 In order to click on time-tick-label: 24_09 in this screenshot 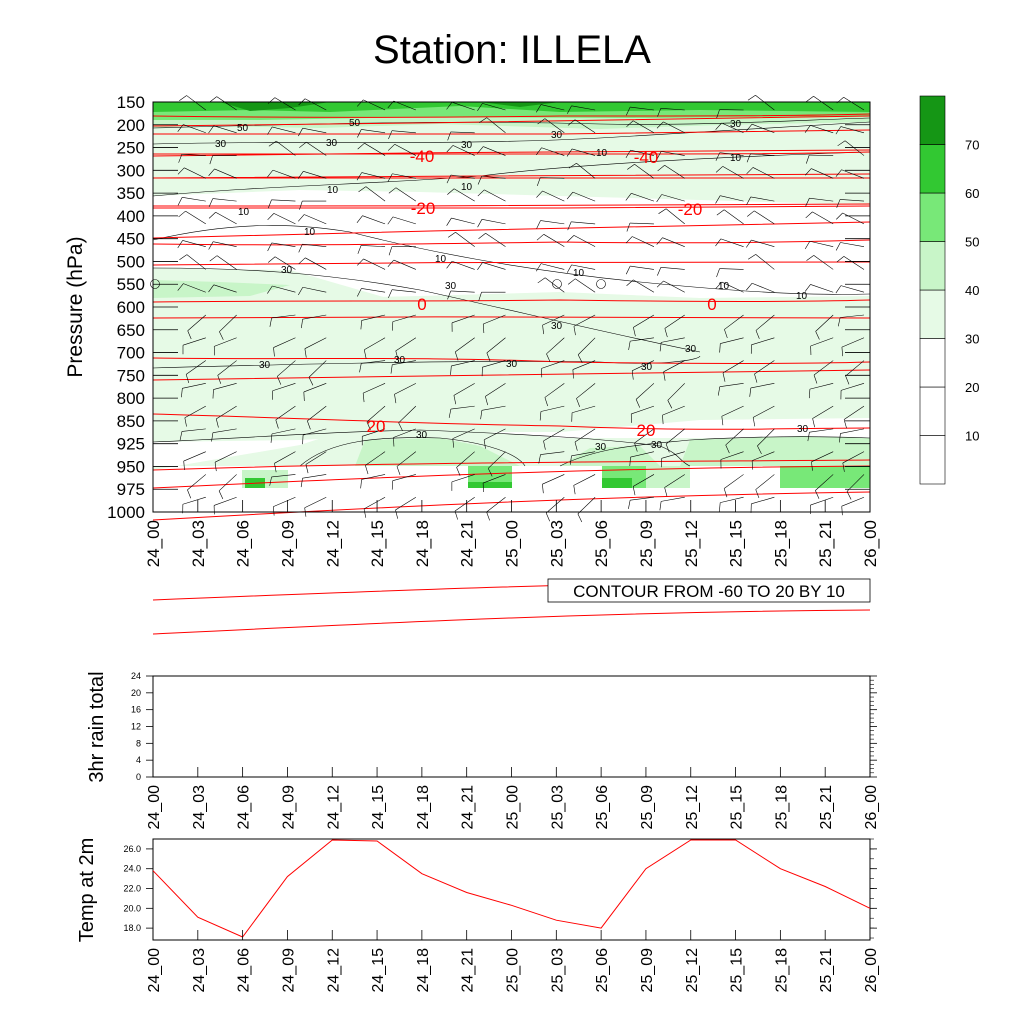, I will do `click(288, 807)`.